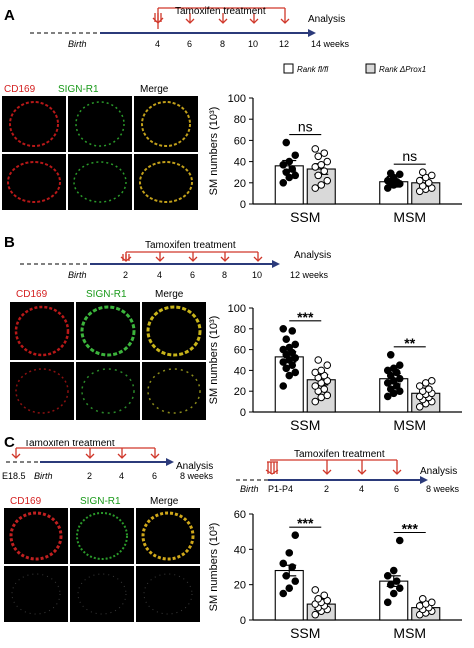  What do you see at coordinates (312, 255) in the screenshot?
I see `tl-b-analysis: Analysis` at bounding box center [312, 255].